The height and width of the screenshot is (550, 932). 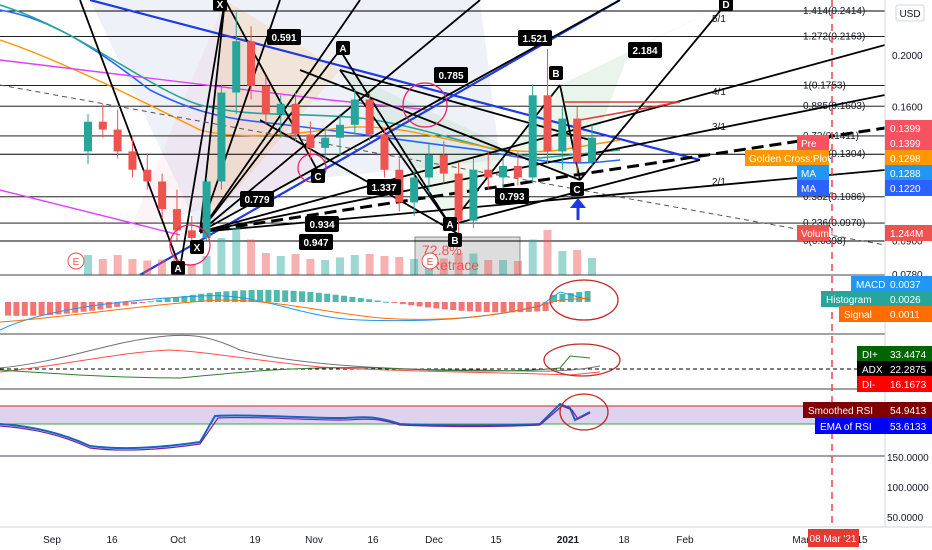 I want to click on event-marker-2: E, so click(x=430, y=261).